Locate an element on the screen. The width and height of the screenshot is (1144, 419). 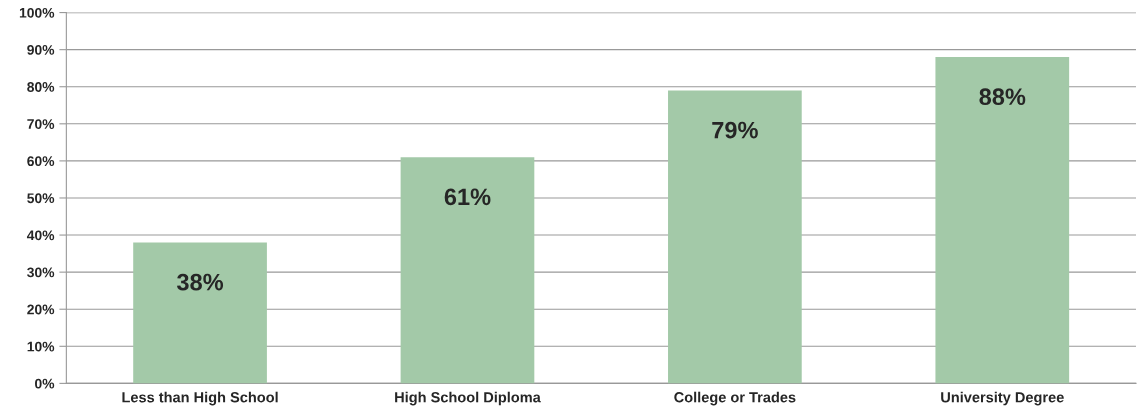
y-tick-label: 20% is located at coordinates (41, 309).